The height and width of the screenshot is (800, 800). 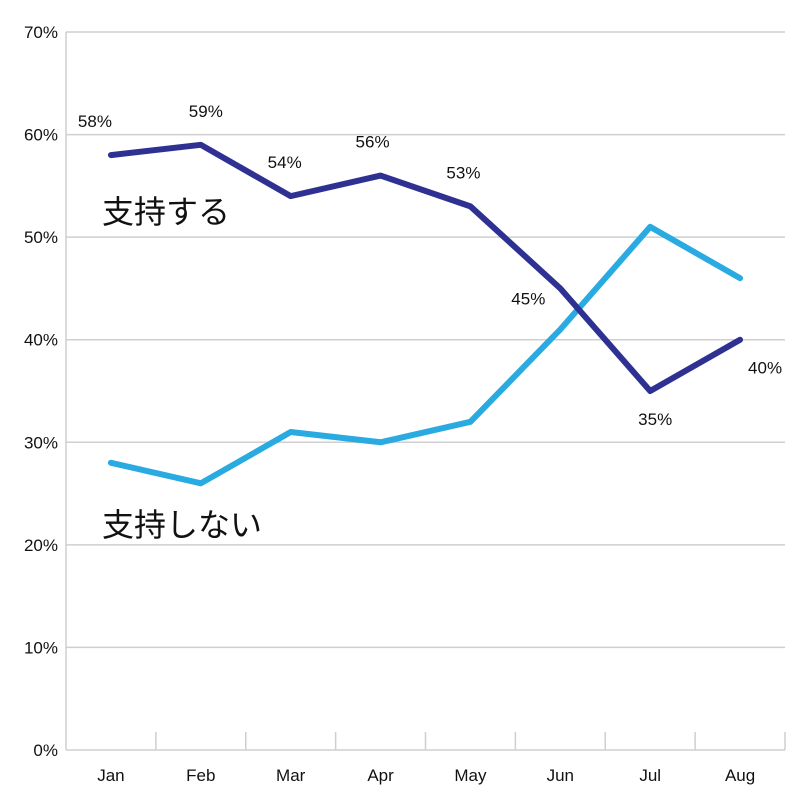 What do you see at coordinates (95, 121) in the screenshot?
I see `data-label-support-jan: 58%` at bounding box center [95, 121].